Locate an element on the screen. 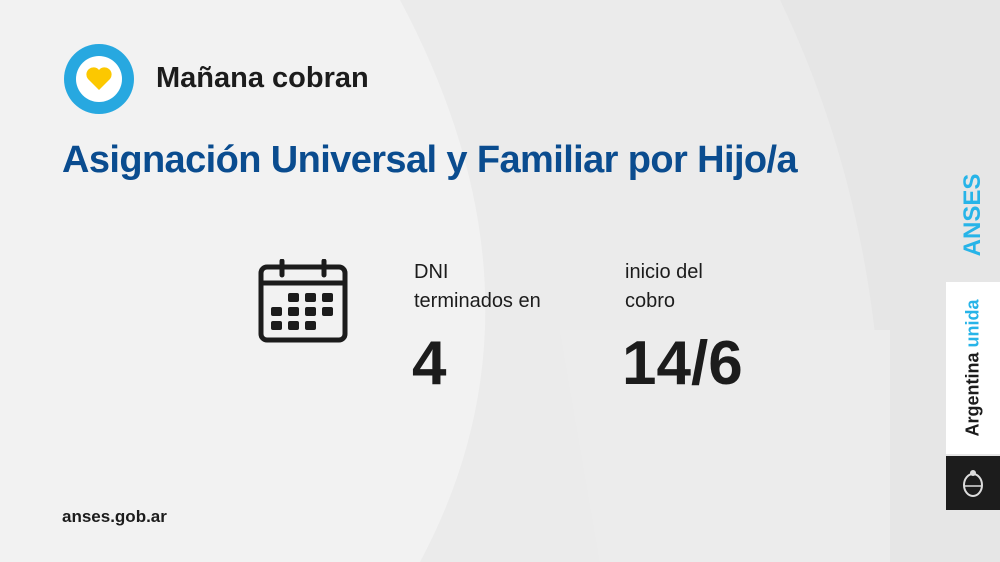  heart-icon is located at coordinates (99, 78).